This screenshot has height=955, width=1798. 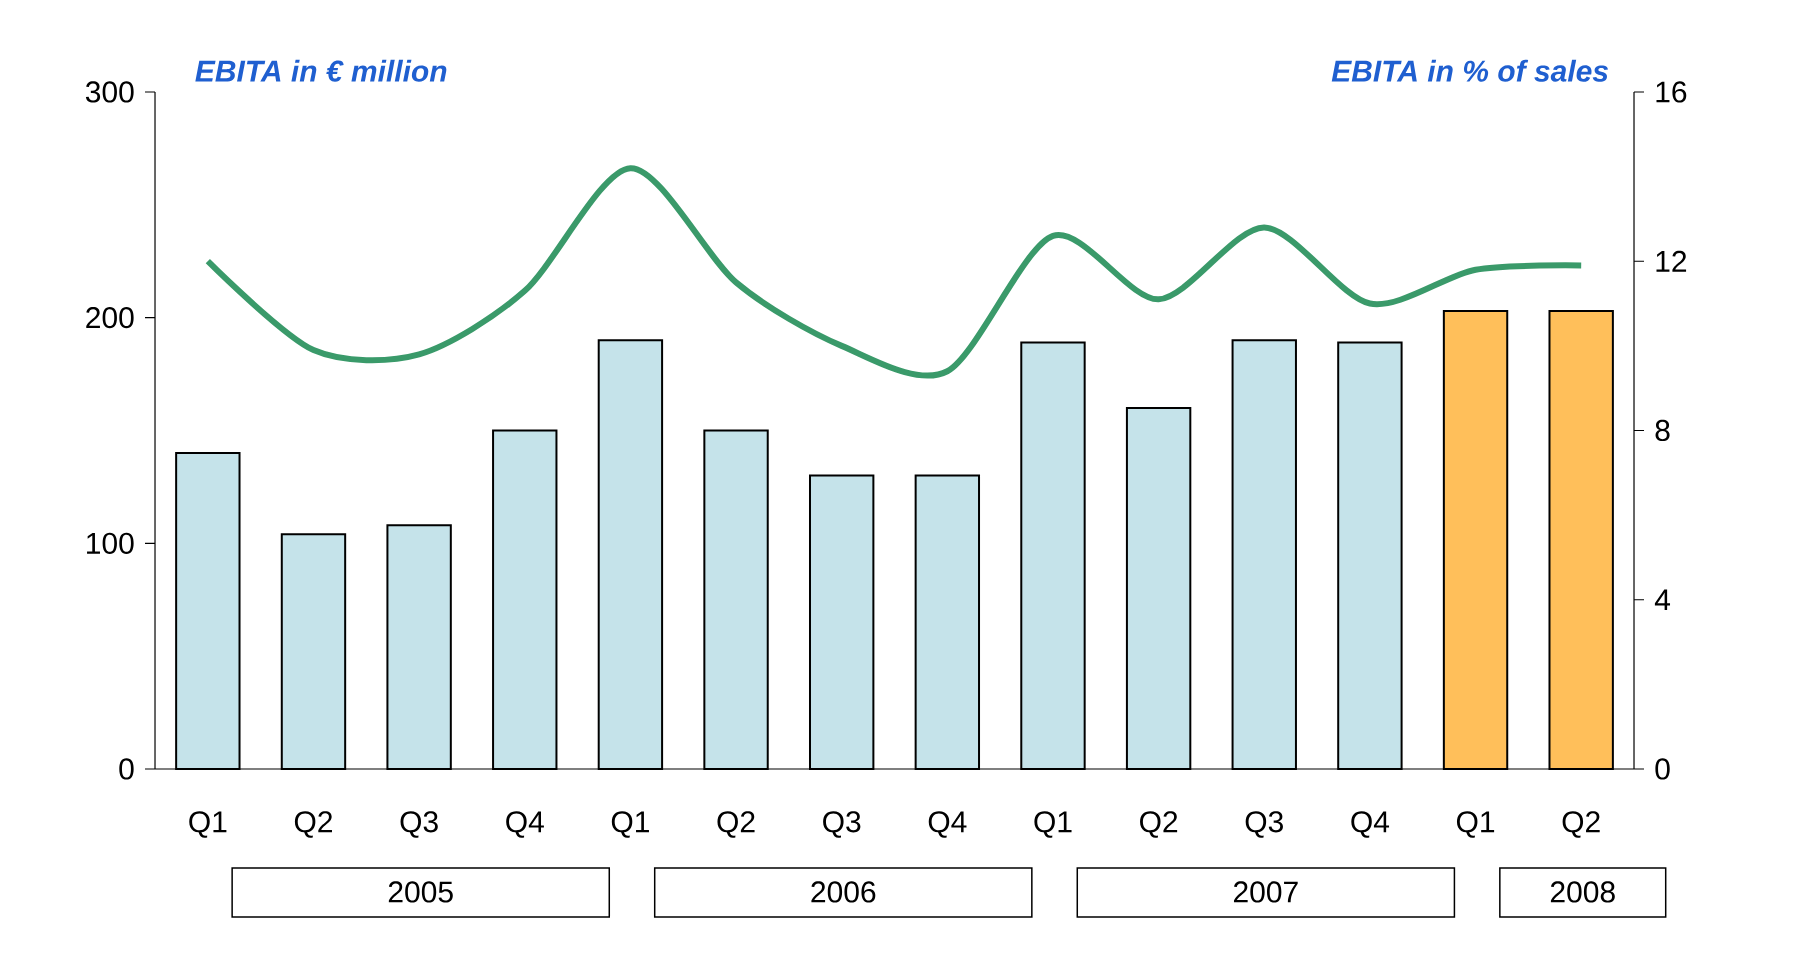 I want to click on y2-tick-label: 8, so click(x=1662, y=430).